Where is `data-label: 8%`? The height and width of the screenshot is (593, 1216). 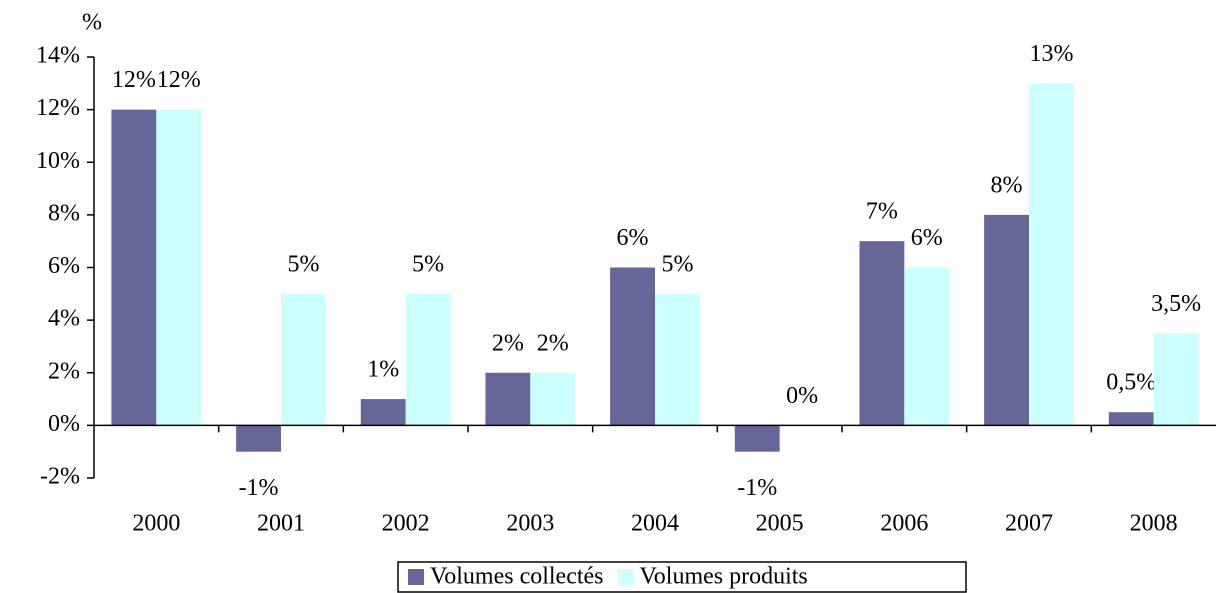 data-label: 8% is located at coordinates (1007, 185).